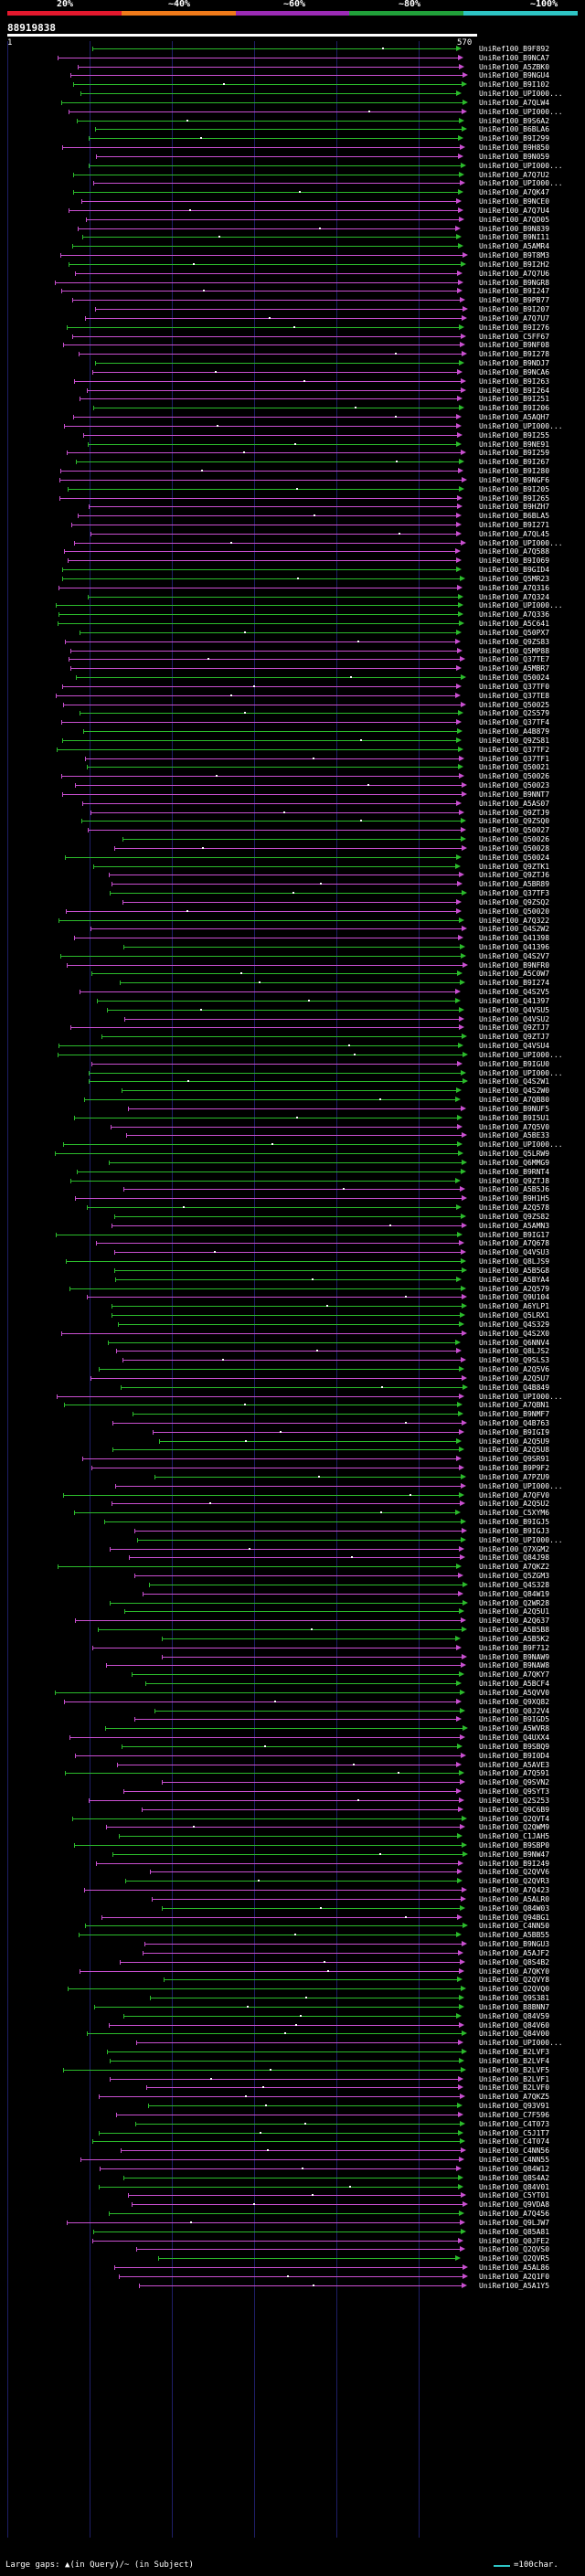 The image size is (585, 2576). Describe the element at coordinates (293, 318) in the screenshot. I see `hit-row: UniRef100_A7Q7U7` at that location.